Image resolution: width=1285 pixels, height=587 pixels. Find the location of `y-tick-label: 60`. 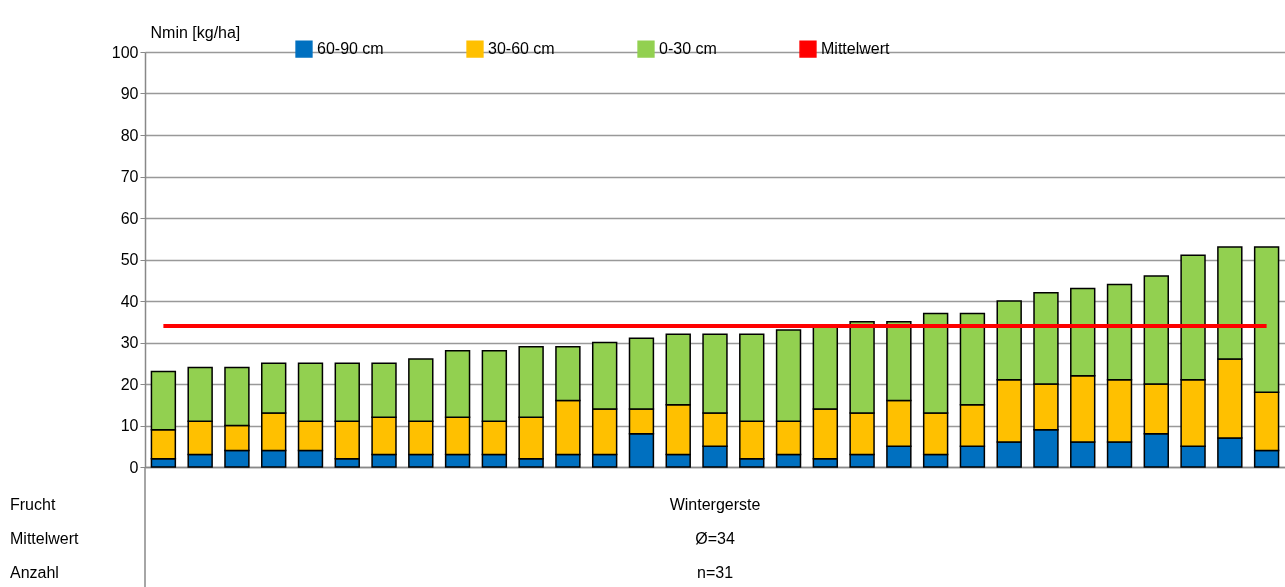

y-tick-label: 60 is located at coordinates (129, 218).